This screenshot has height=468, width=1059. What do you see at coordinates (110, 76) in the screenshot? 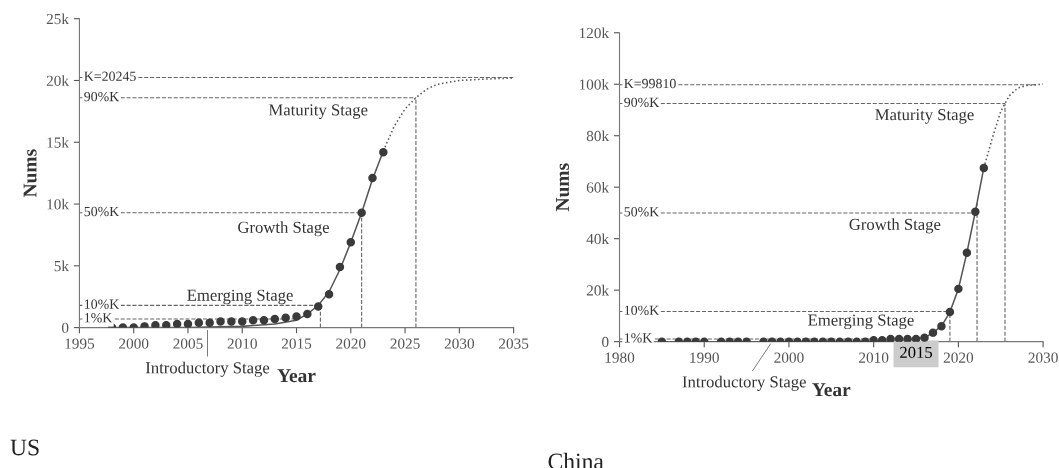
I see `ref-line-label: K=20245` at bounding box center [110, 76].